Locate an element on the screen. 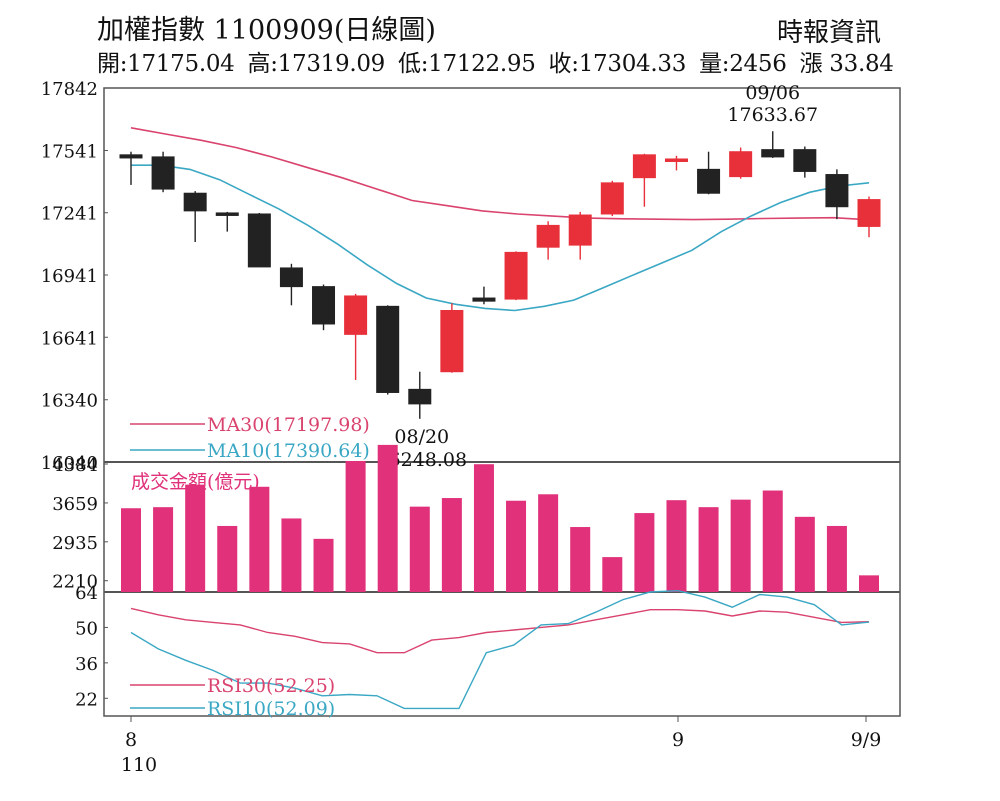  x-tick-label: 9 is located at coordinates (678, 740).